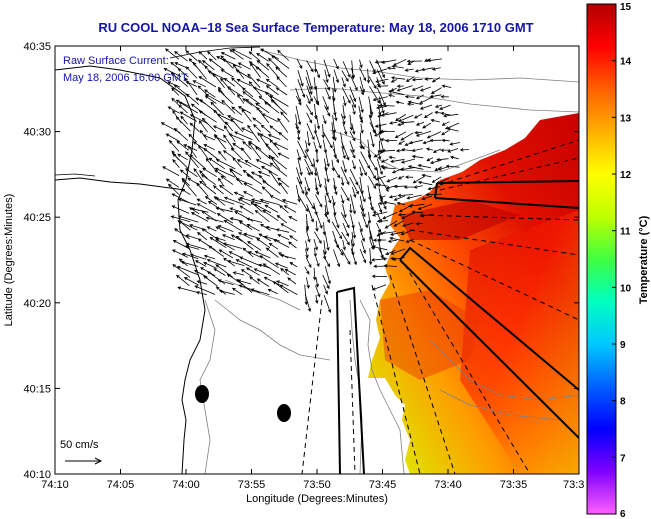  What do you see at coordinates (601, 259) in the screenshot?
I see `colorbar-gradient` at bounding box center [601, 259].